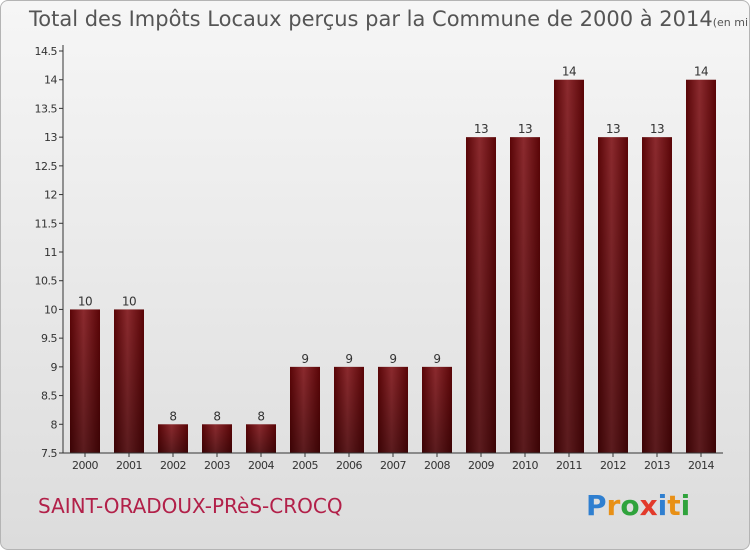  What do you see at coordinates (46, 108) in the screenshot?
I see `y-tick-label: 13.5` at bounding box center [46, 108].